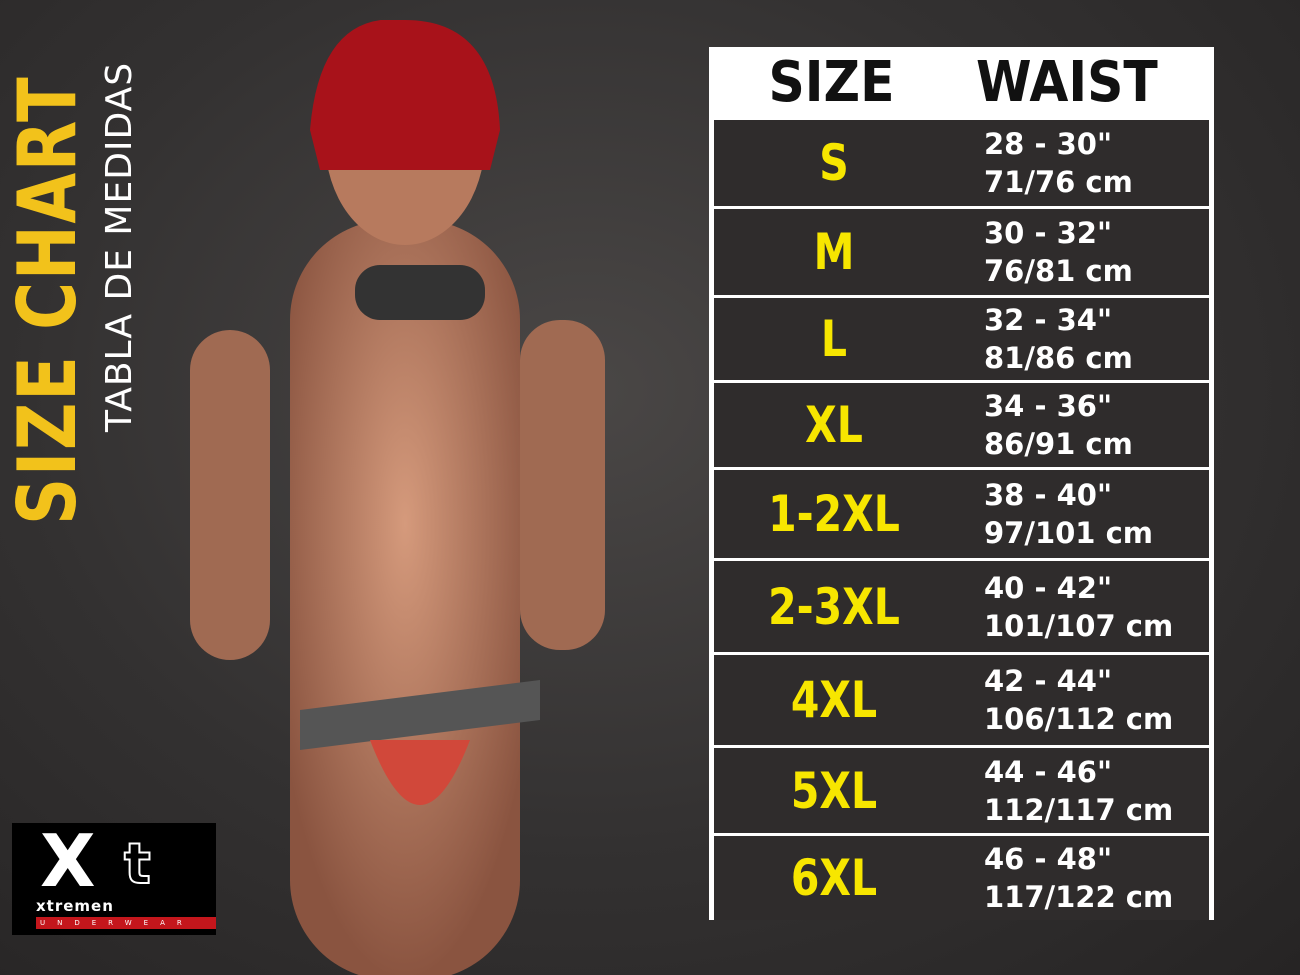 The width and height of the screenshot is (1300, 975). What do you see at coordinates (1058, 358) in the screenshot?
I see `waist-cm: 81/86 cm` at bounding box center [1058, 358].